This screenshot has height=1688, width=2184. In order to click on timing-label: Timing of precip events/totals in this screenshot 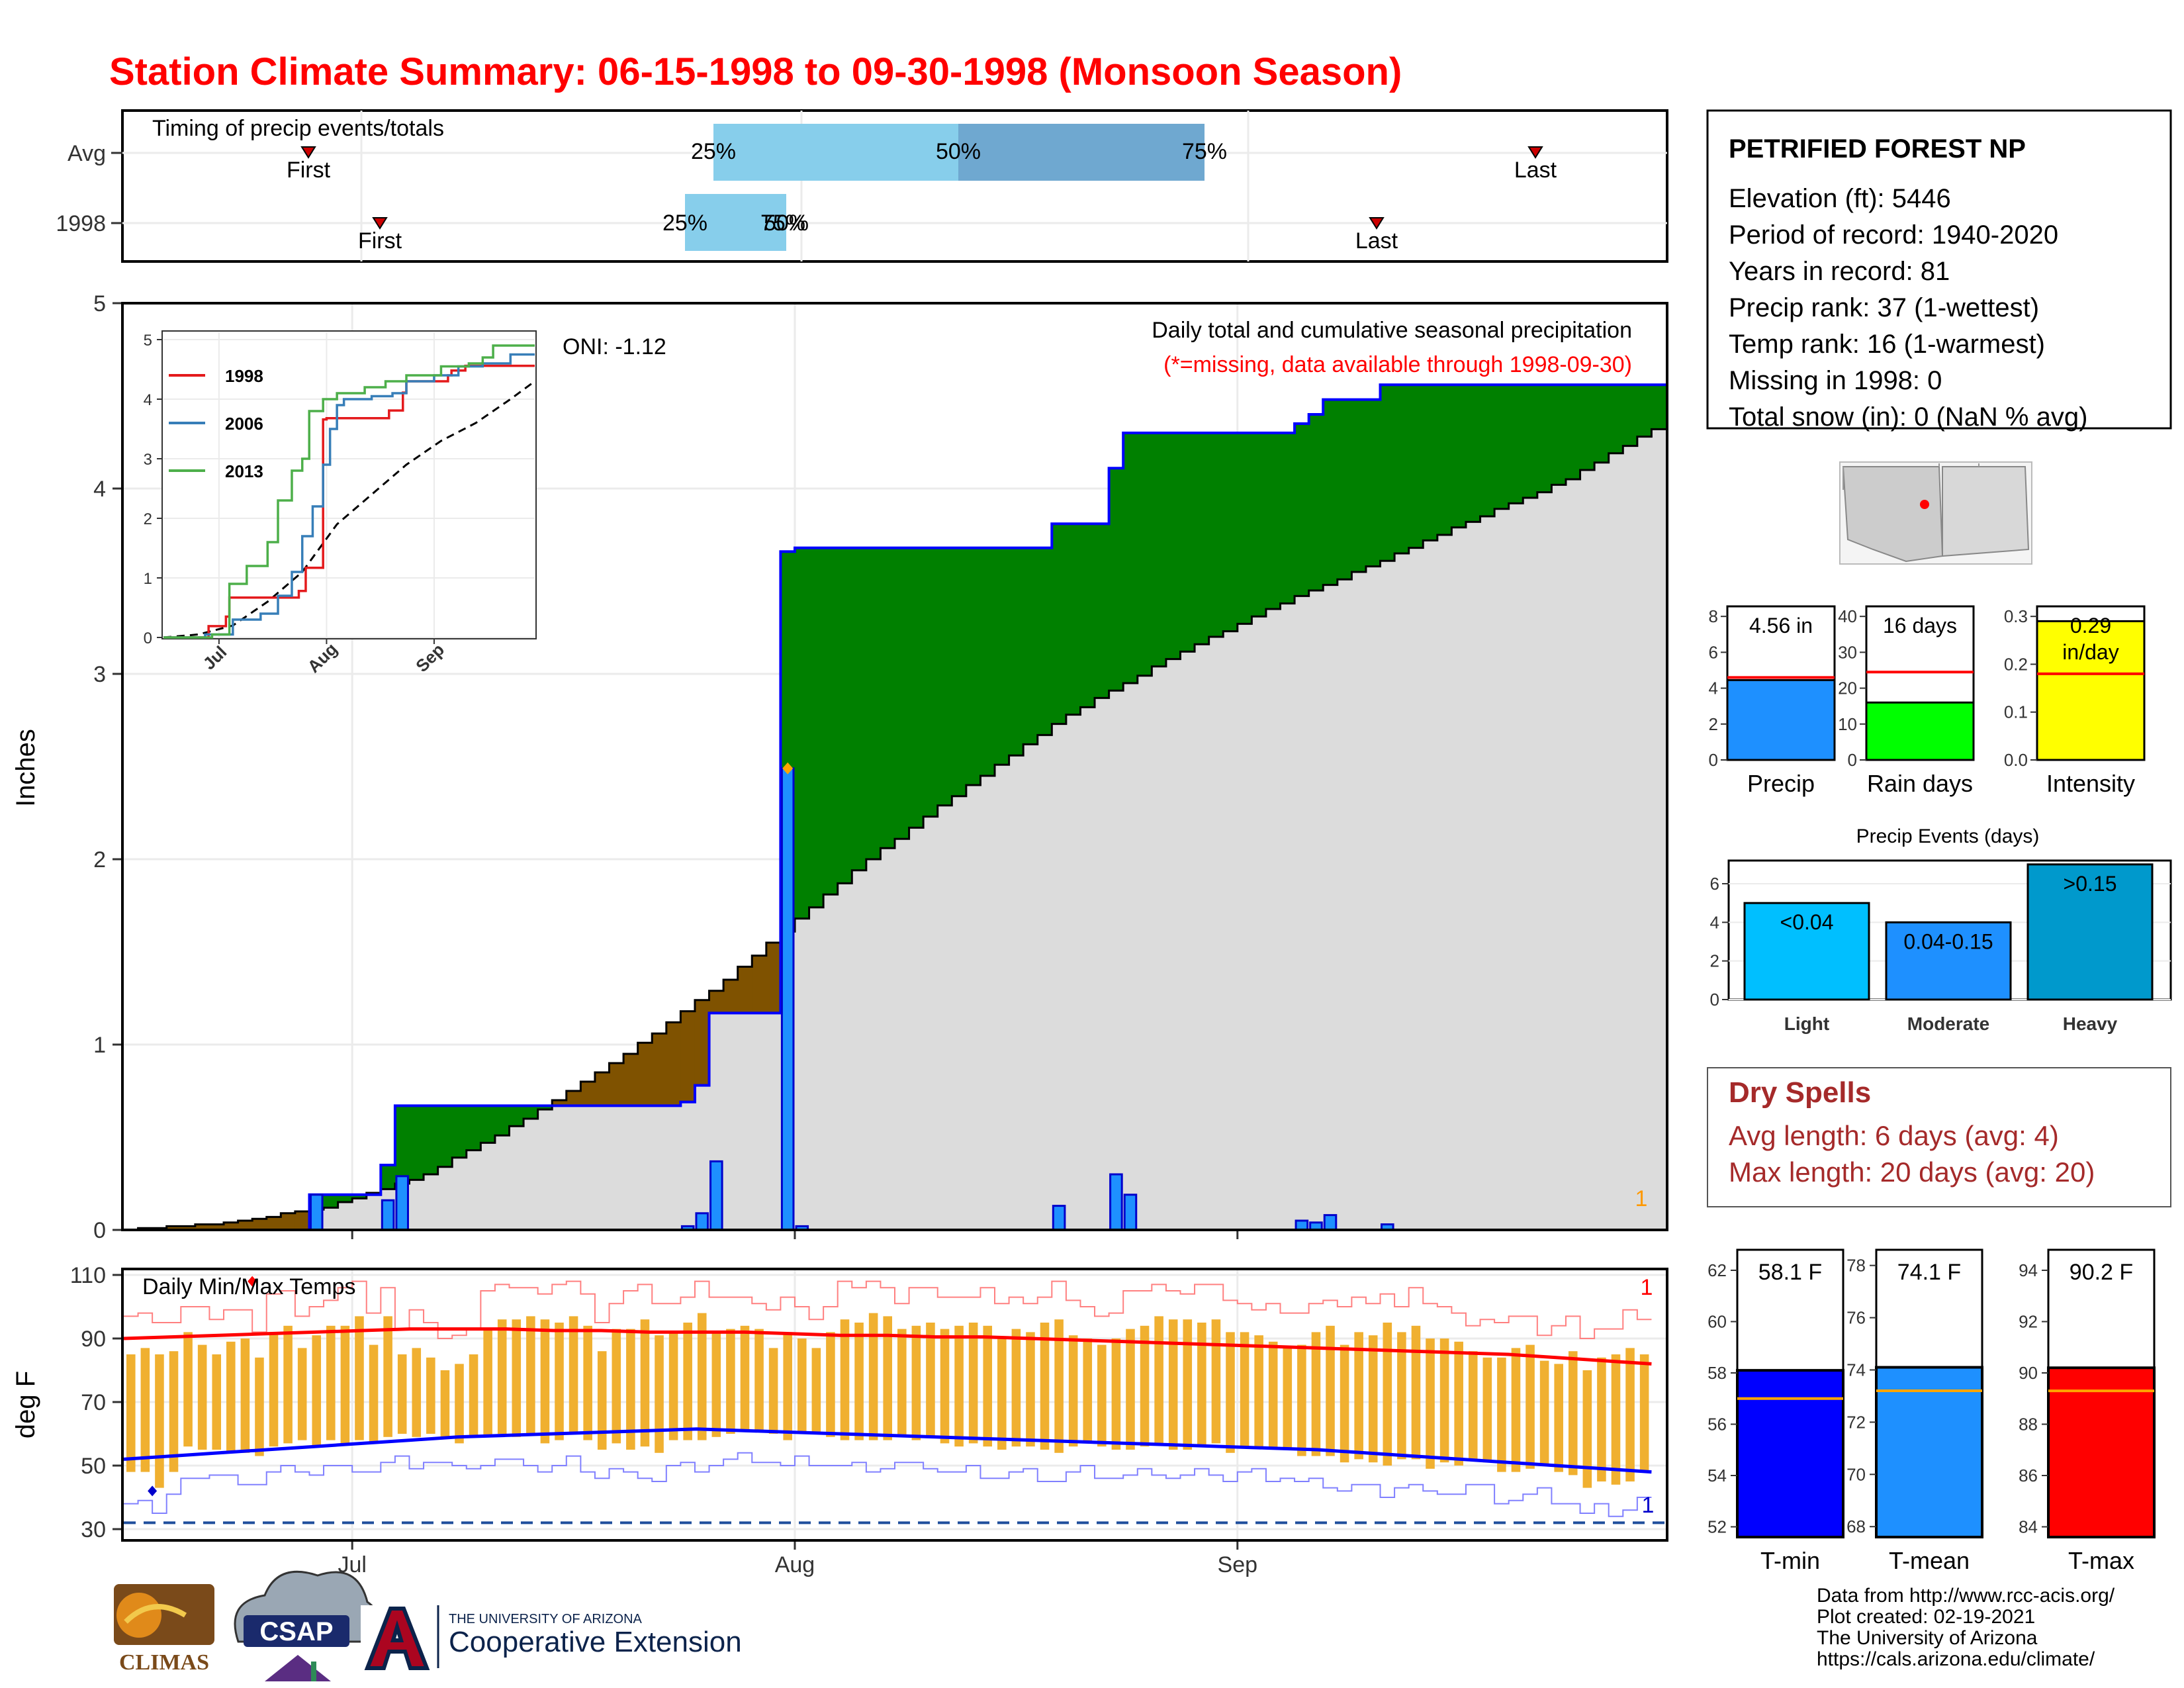, I will do `click(298, 128)`.